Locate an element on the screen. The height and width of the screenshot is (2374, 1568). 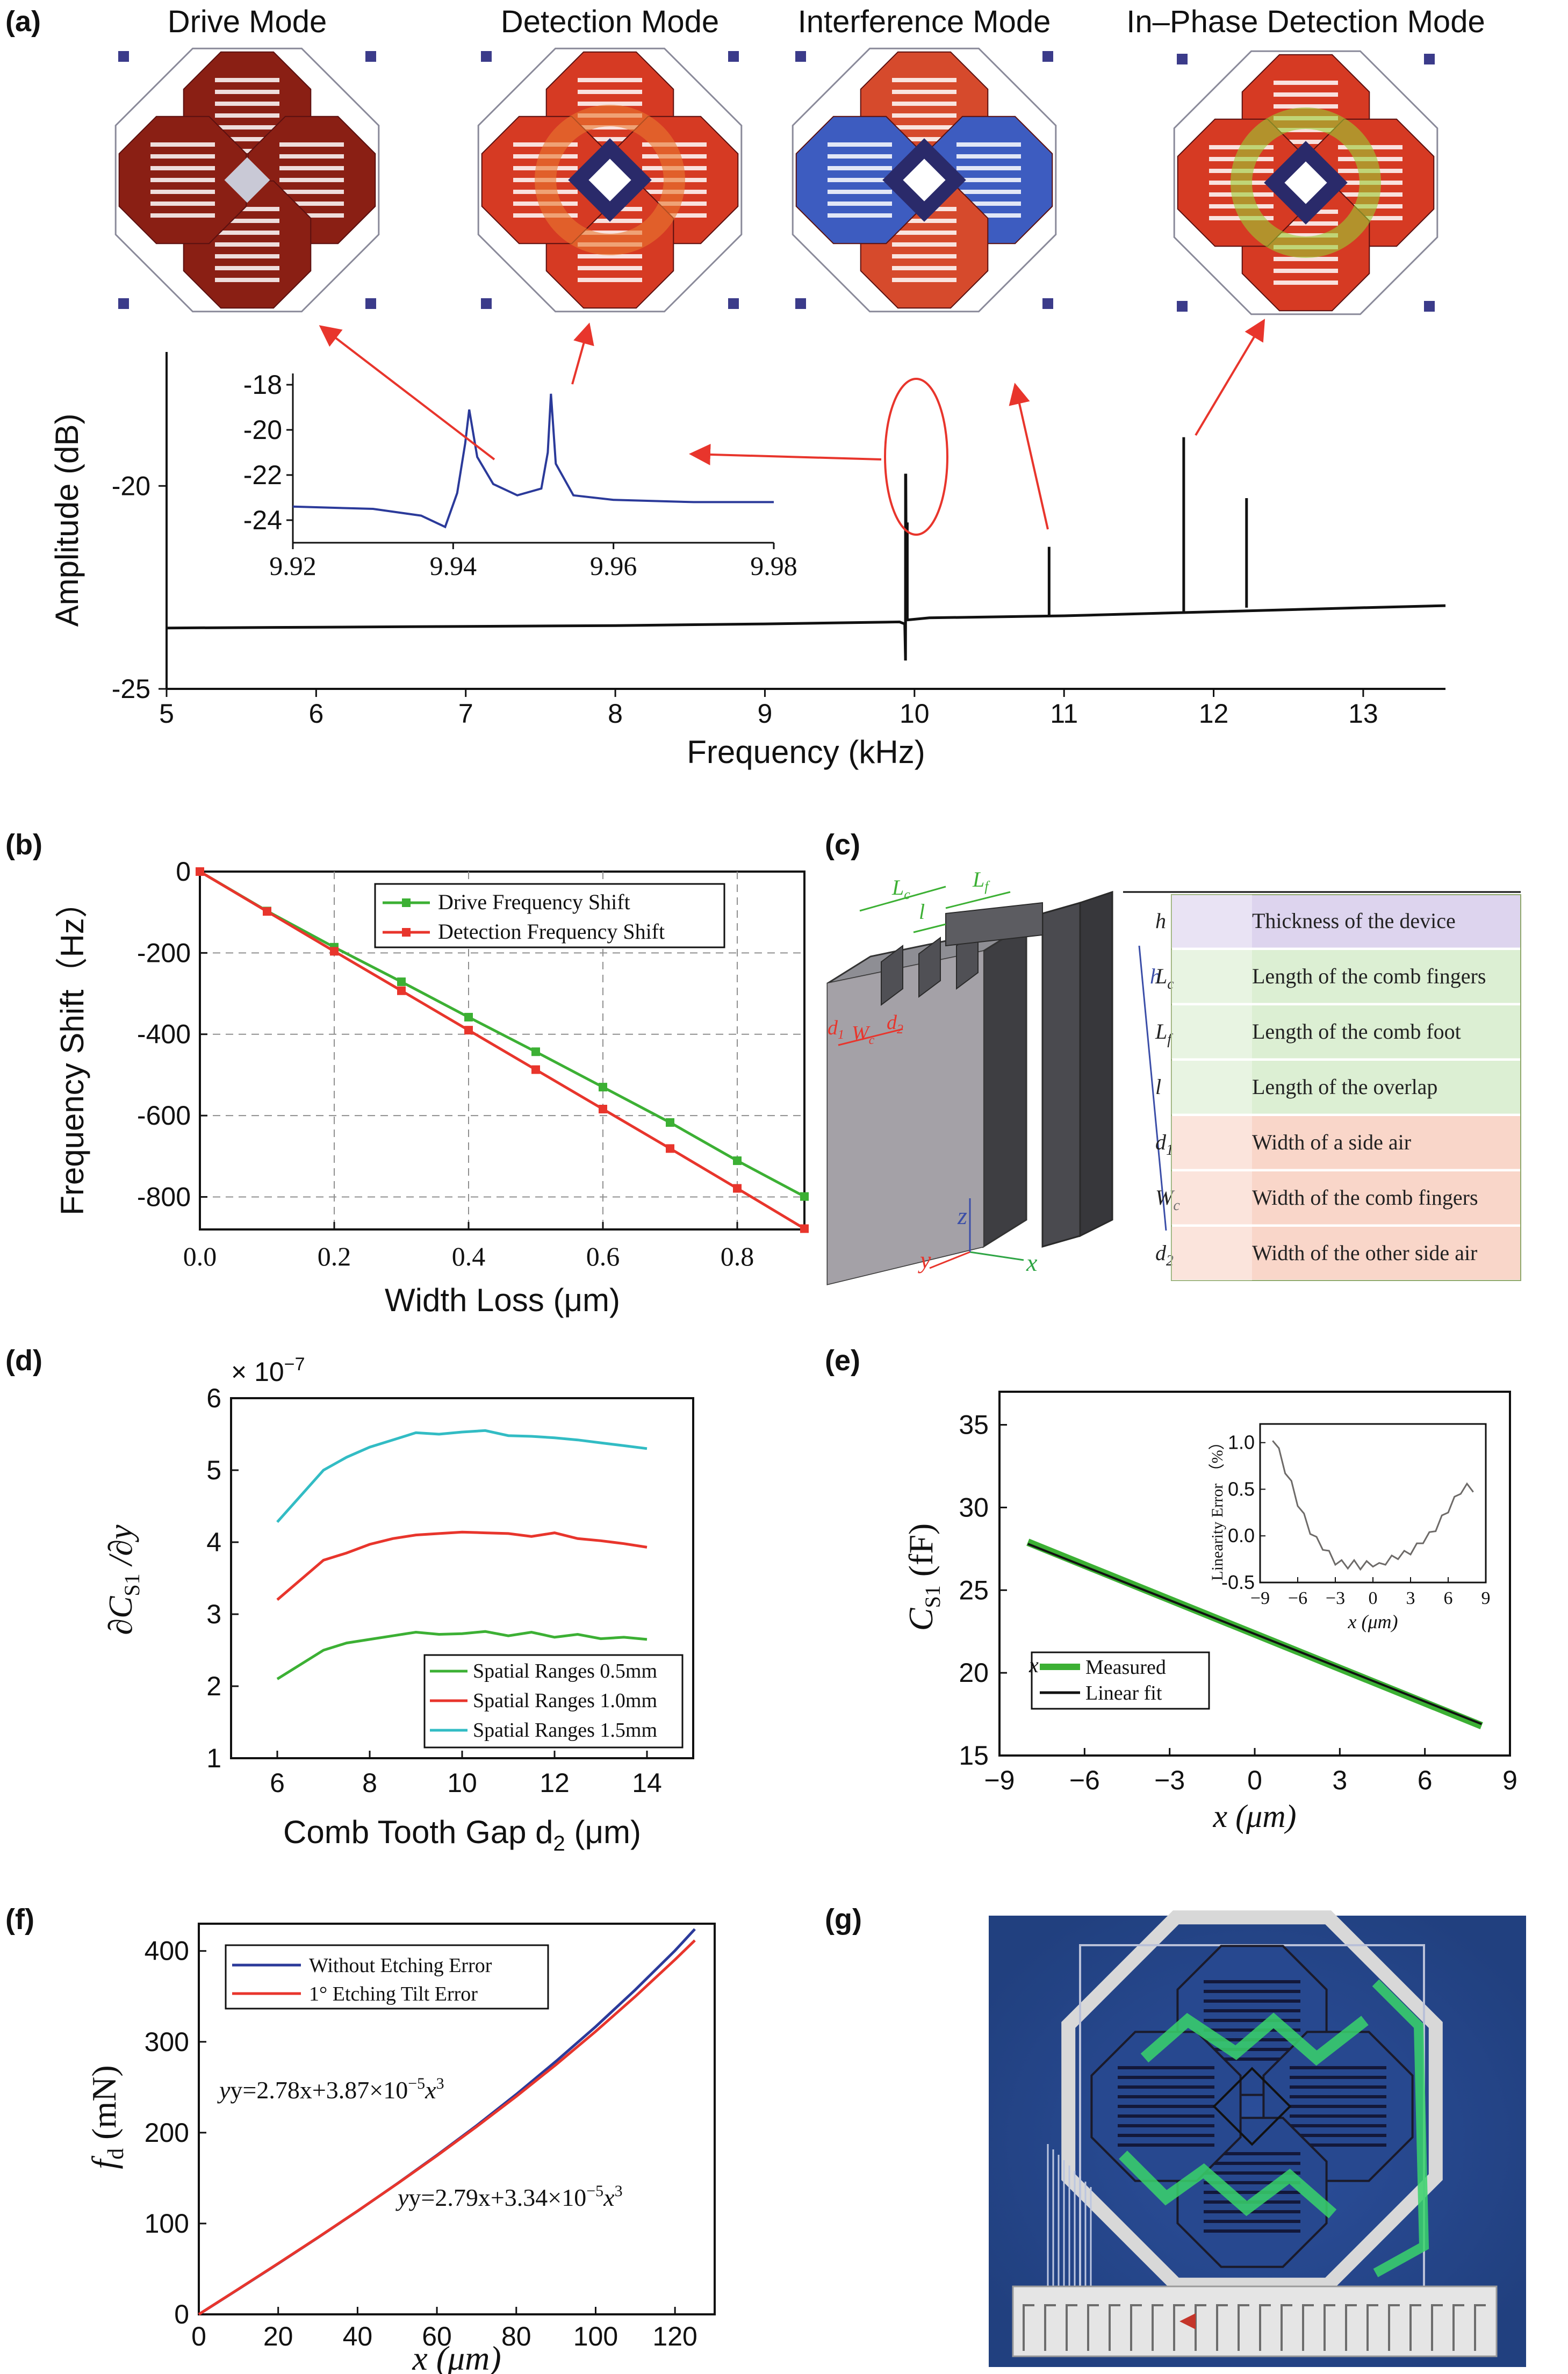
d-y-tick-label: 4 is located at coordinates (213, 1542).